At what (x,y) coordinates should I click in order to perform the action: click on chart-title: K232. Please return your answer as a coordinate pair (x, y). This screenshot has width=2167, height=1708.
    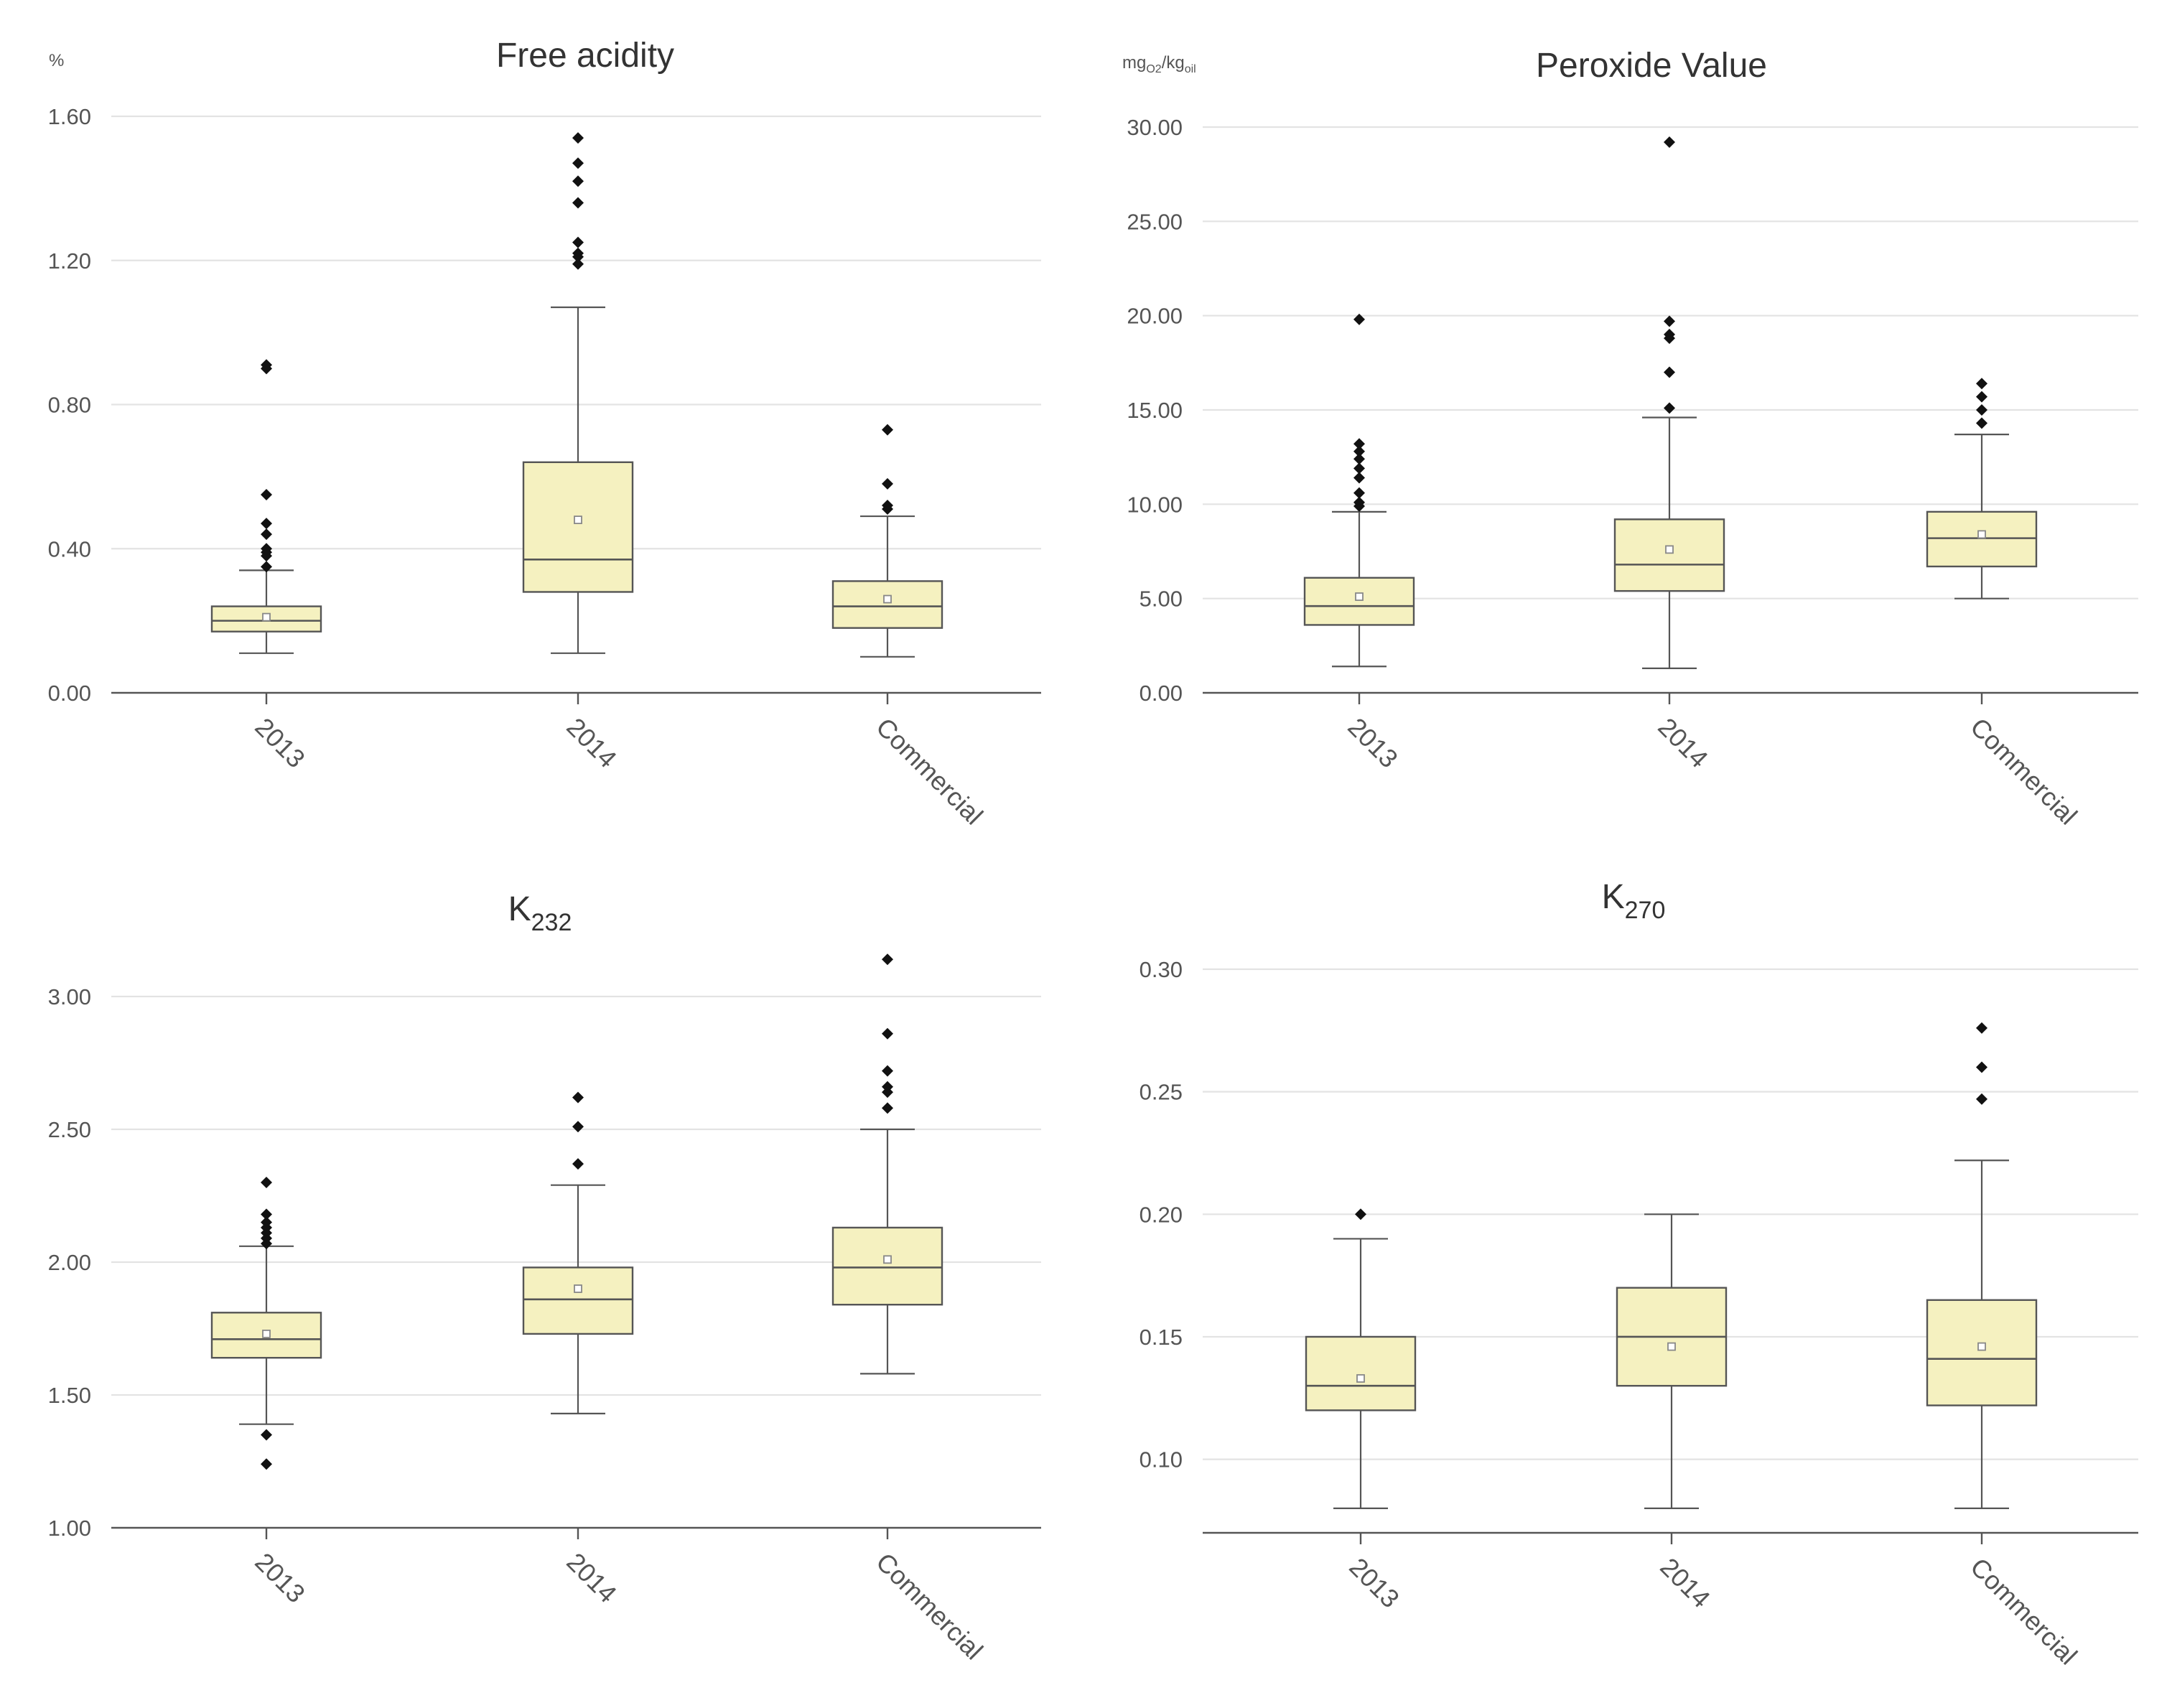
    Looking at the image, I should click on (540, 913).